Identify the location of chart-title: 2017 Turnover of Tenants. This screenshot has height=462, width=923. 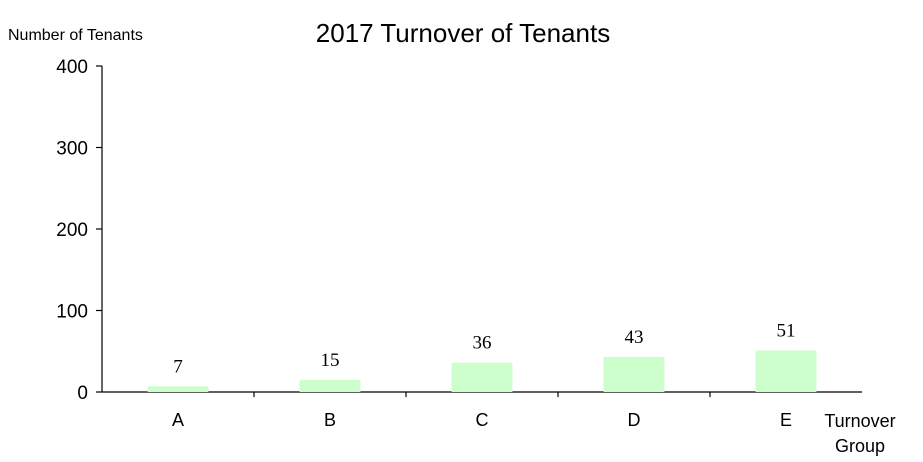
(463, 33).